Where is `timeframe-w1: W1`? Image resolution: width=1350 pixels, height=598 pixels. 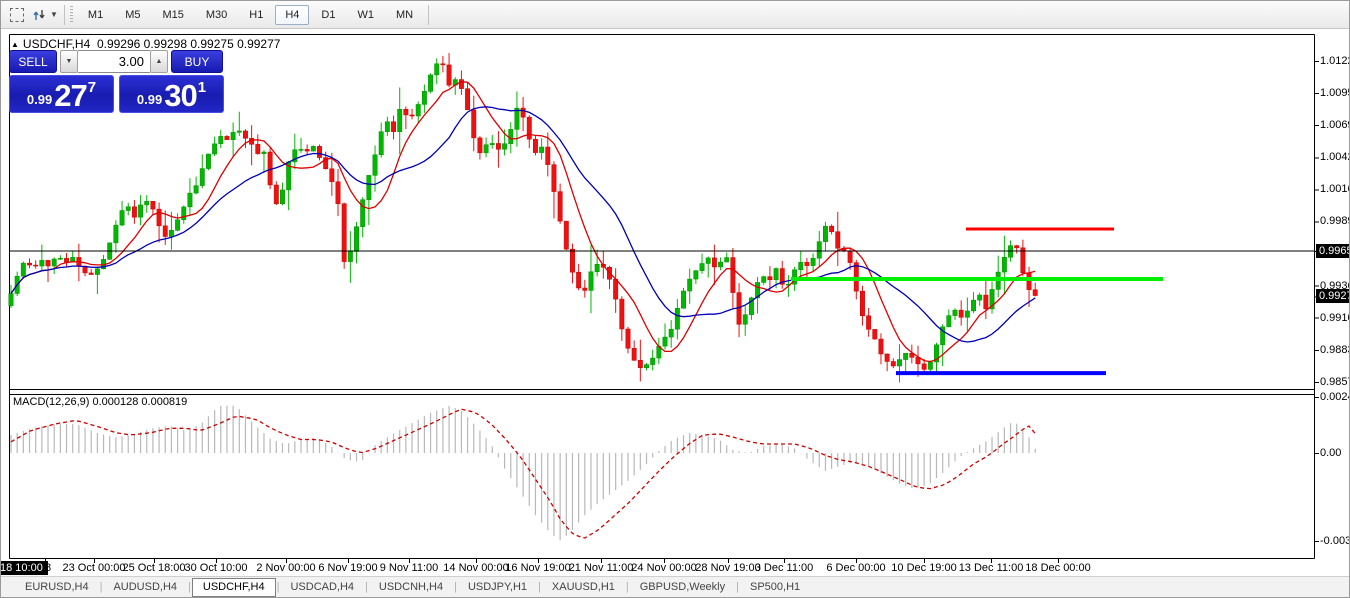 timeframe-w1: W1 is located at coordinates (365, 14).